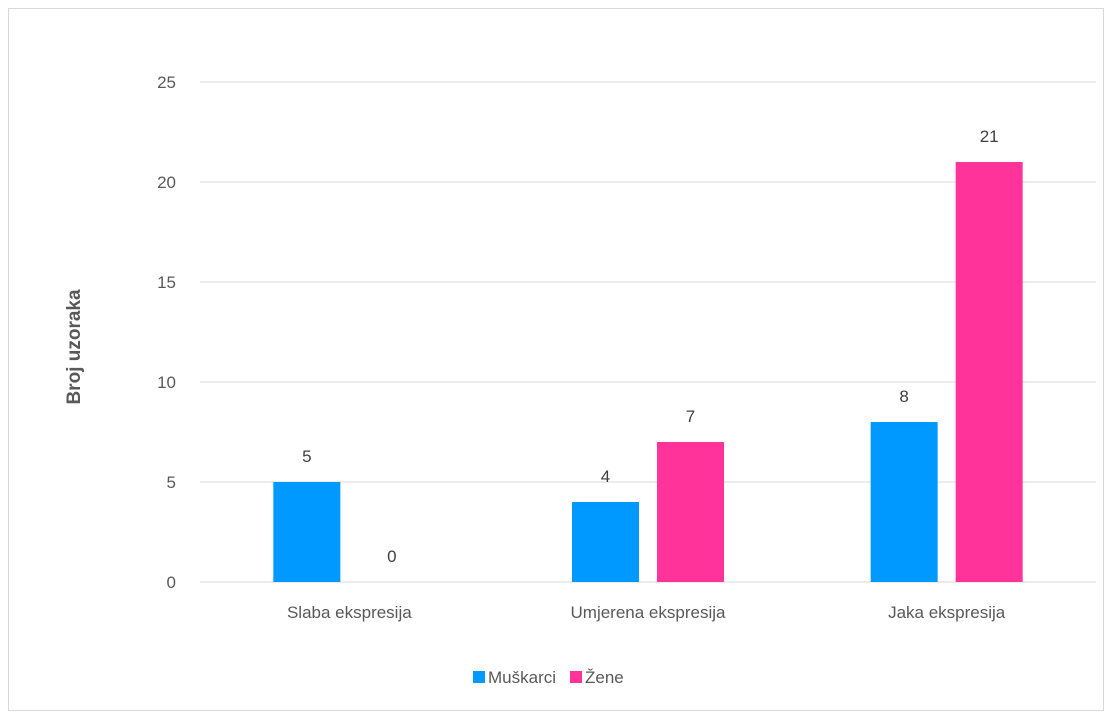 This screenshot has width=1114, height=713. Describe the element at coordinates (576, 677) in the screenshot. I see `legend-swatch-zene` at that location.